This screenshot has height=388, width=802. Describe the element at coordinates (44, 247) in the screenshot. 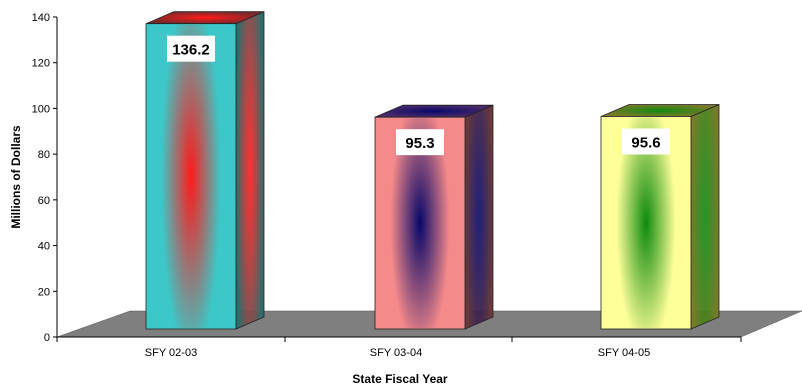

I see `y-tick-label: 40` at that location.